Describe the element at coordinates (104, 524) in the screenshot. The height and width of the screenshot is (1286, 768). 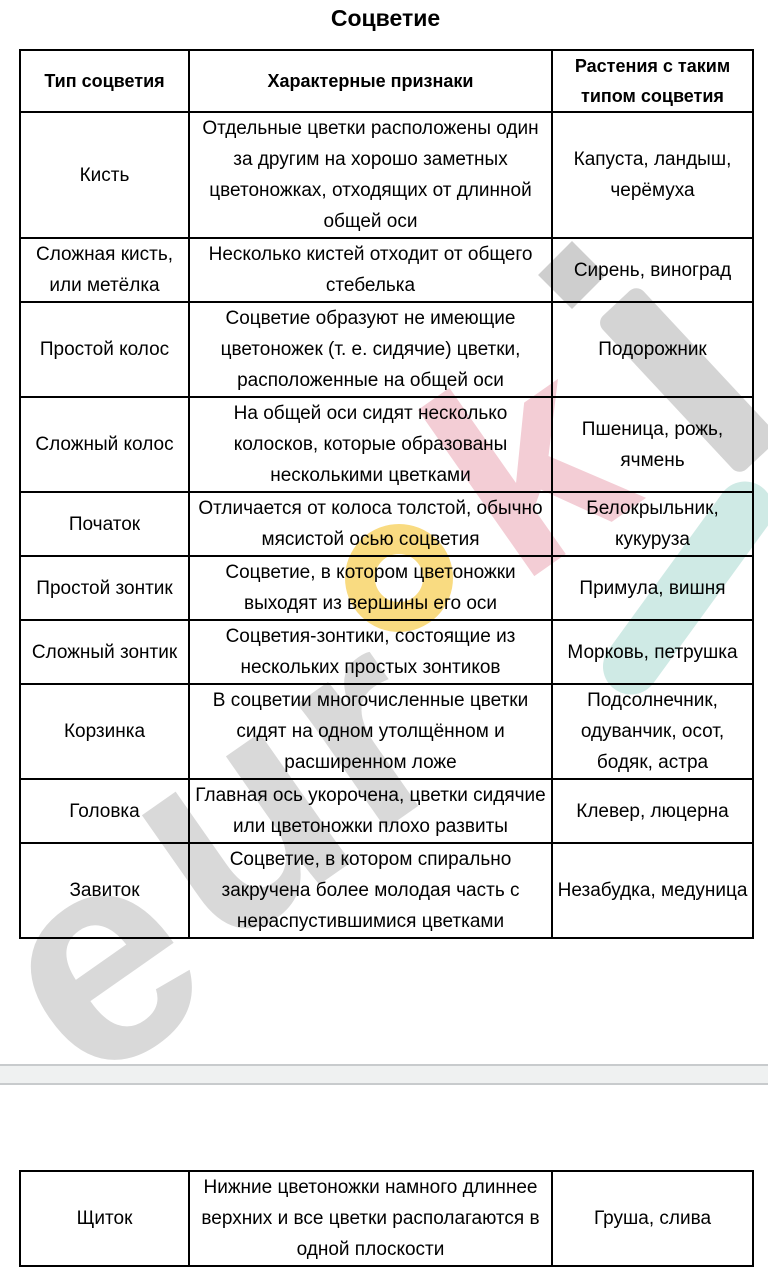
I see `cell-inflorescence-type: Початок` at that location.